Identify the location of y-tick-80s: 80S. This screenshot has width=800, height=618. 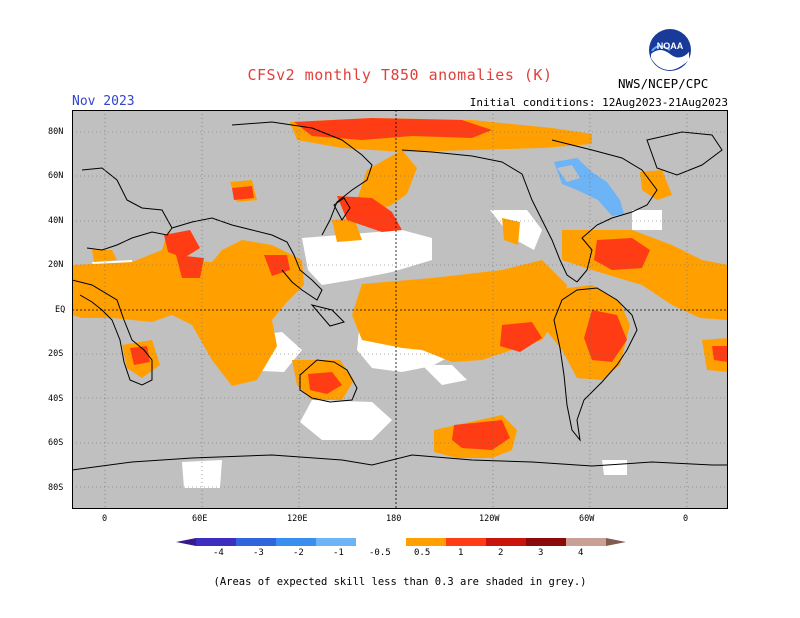
(56, 488).